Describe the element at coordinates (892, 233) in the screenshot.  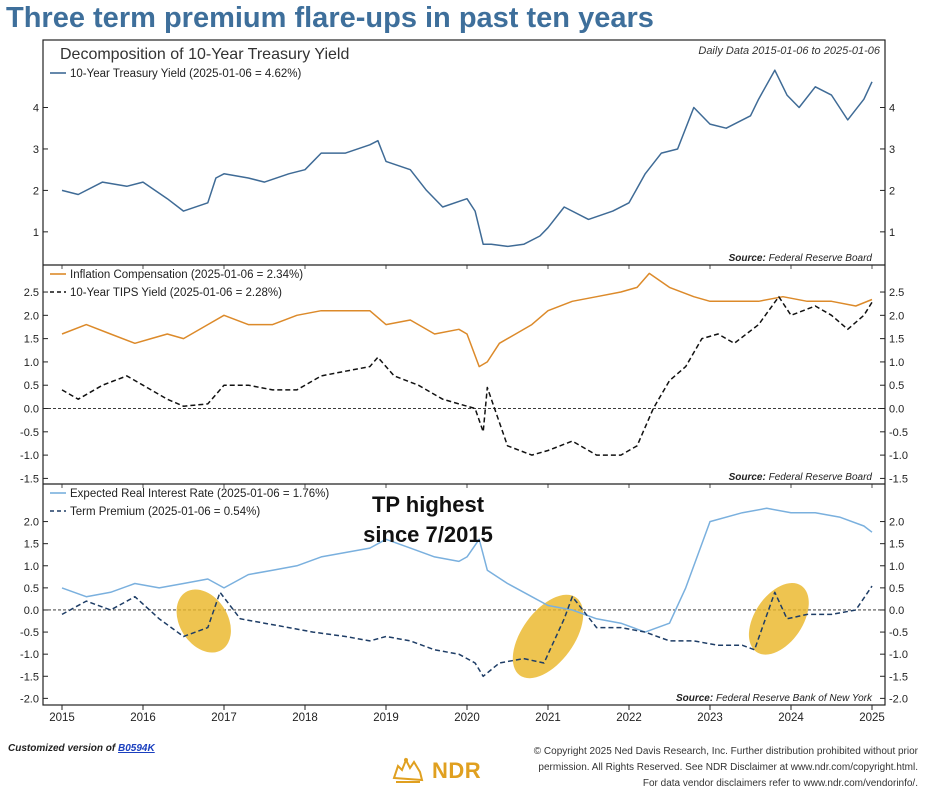
I see `y-tick-label-right: 1` at that location.